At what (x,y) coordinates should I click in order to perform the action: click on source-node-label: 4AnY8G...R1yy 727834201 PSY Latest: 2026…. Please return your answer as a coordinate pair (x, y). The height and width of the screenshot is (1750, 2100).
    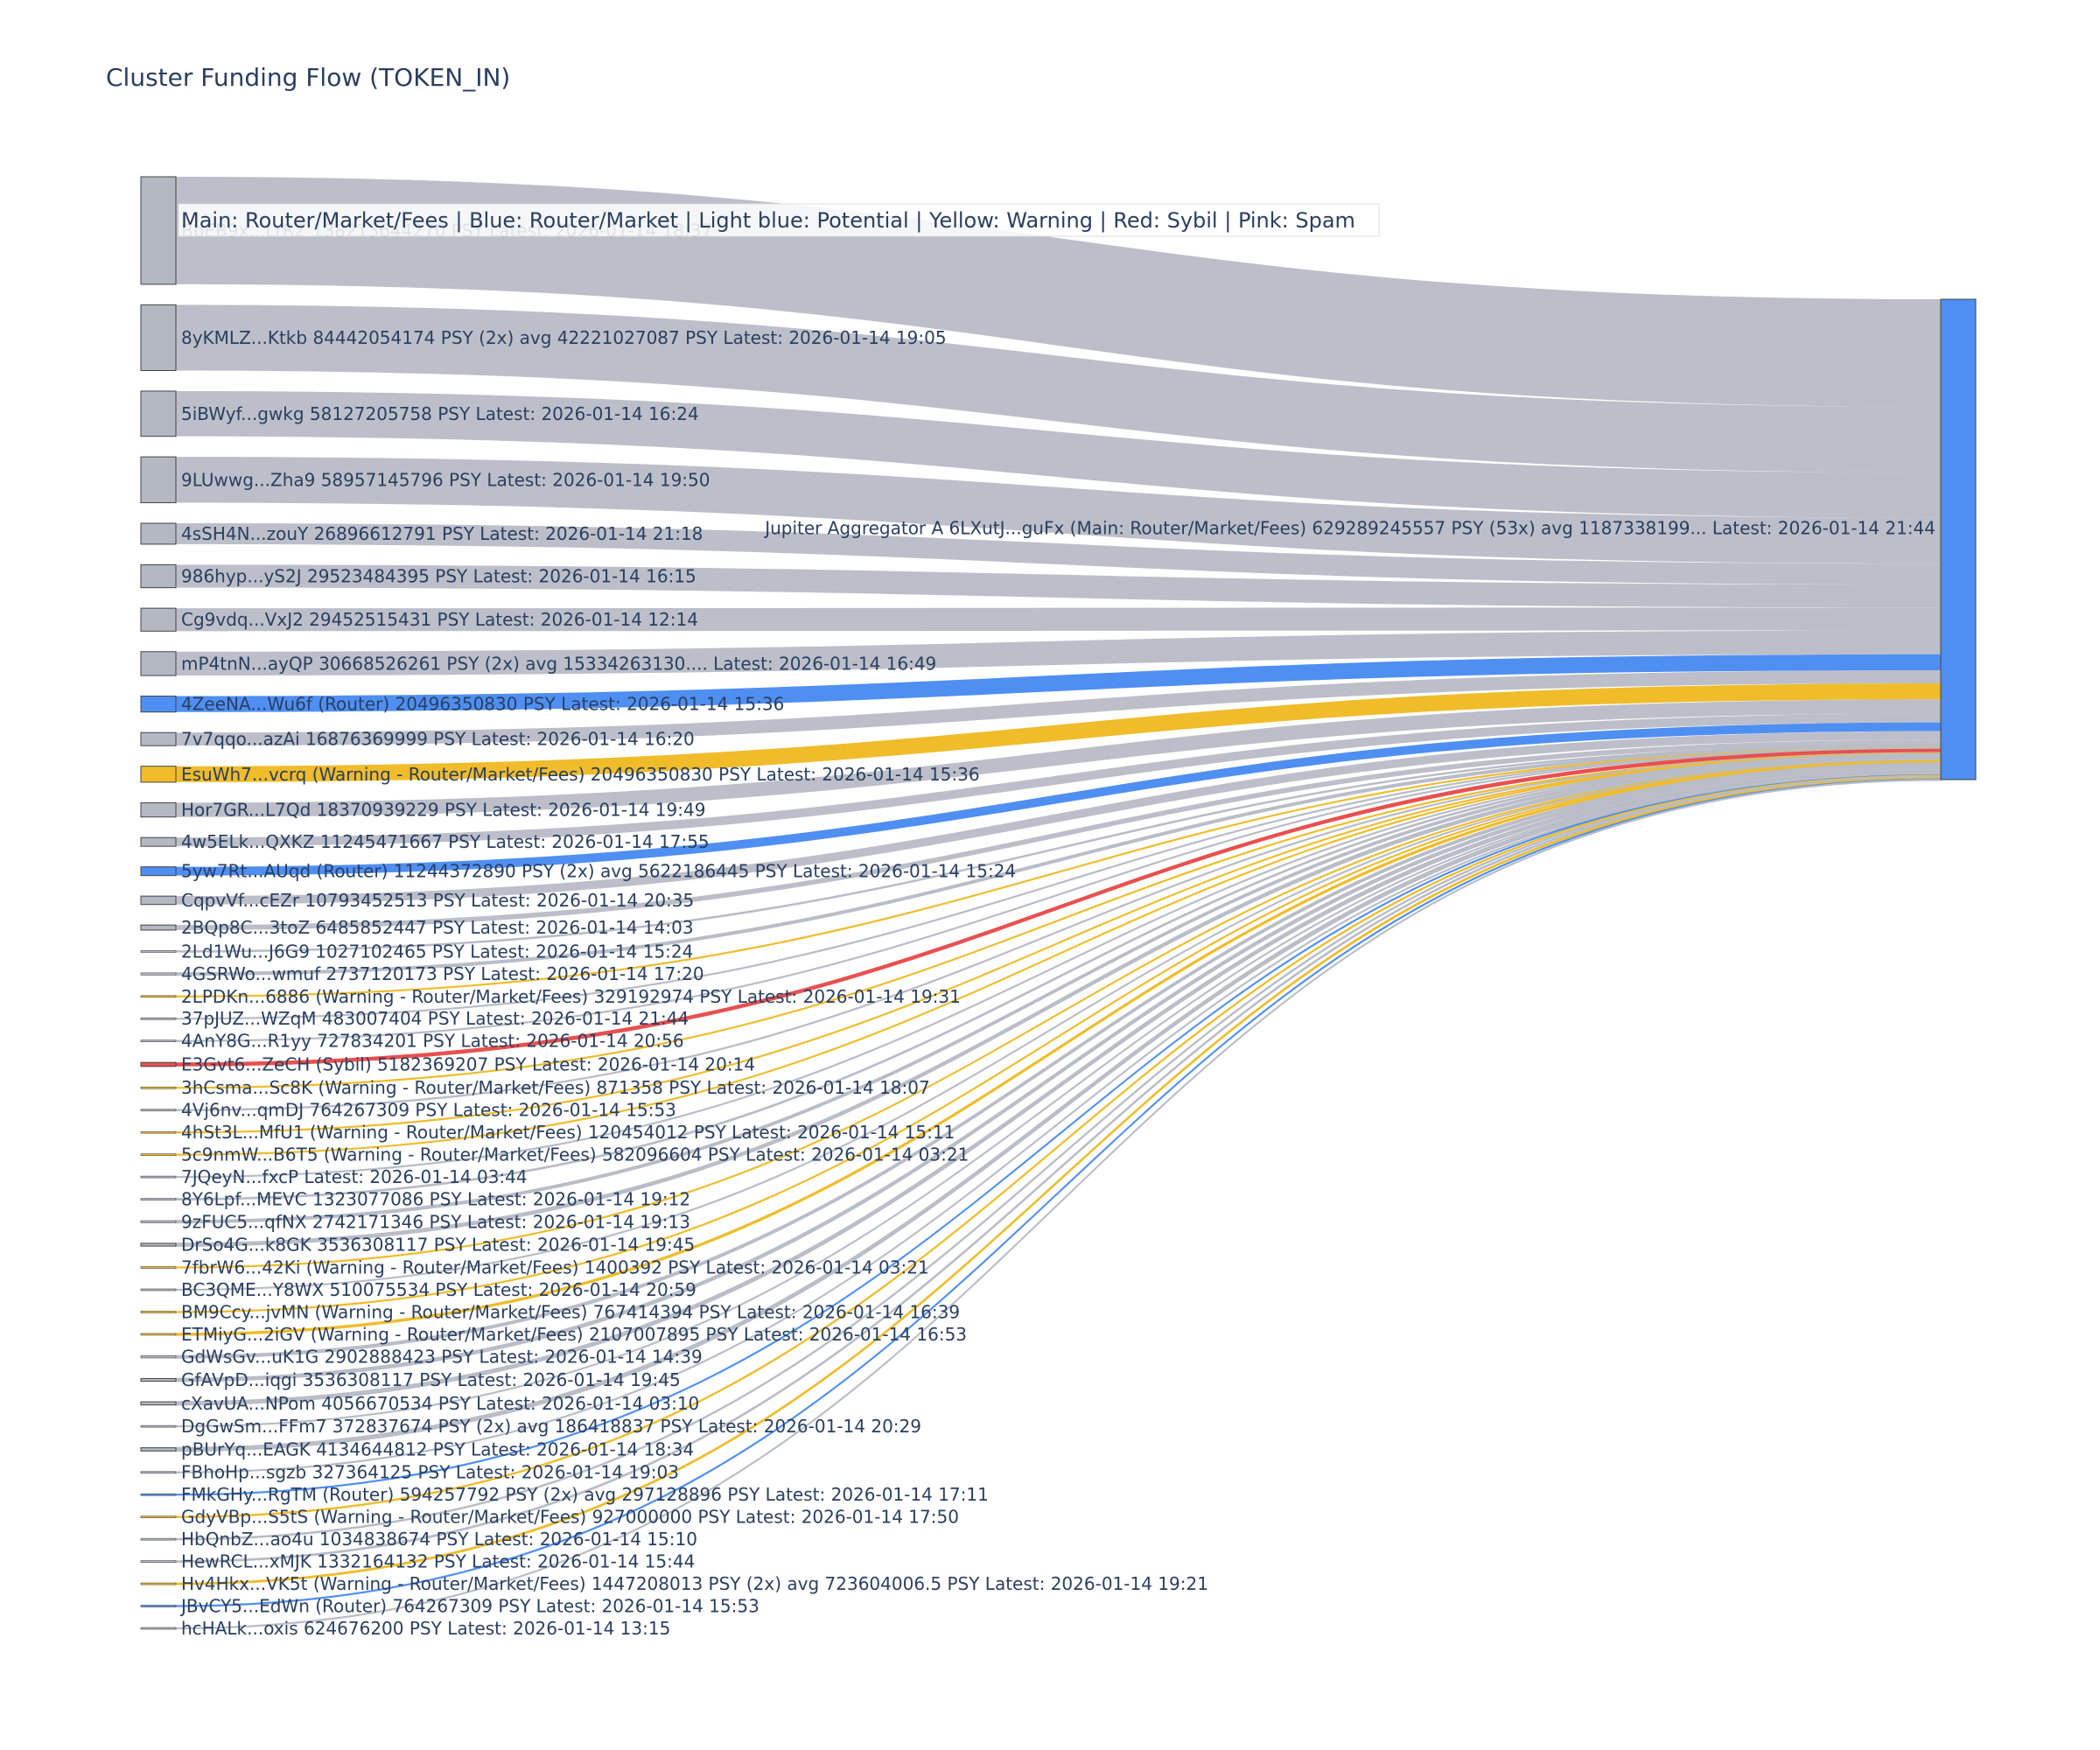
    Looking at the image, I should click on (432, 1041).